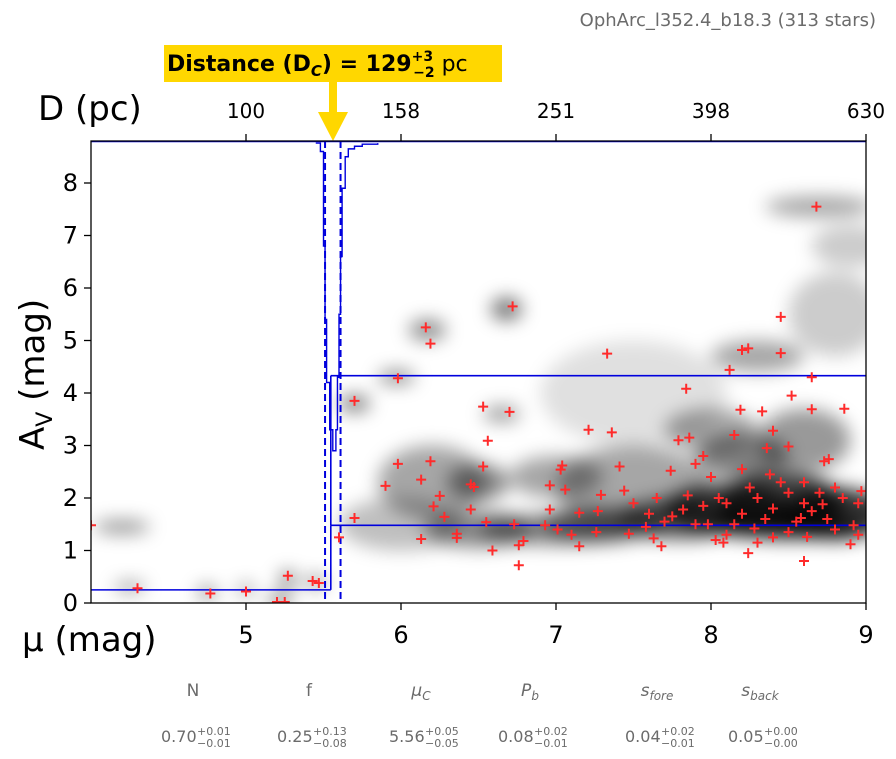 This screenshot has width=896, height=759. I want to click on param-name-subscript: b, so click(535, 696).